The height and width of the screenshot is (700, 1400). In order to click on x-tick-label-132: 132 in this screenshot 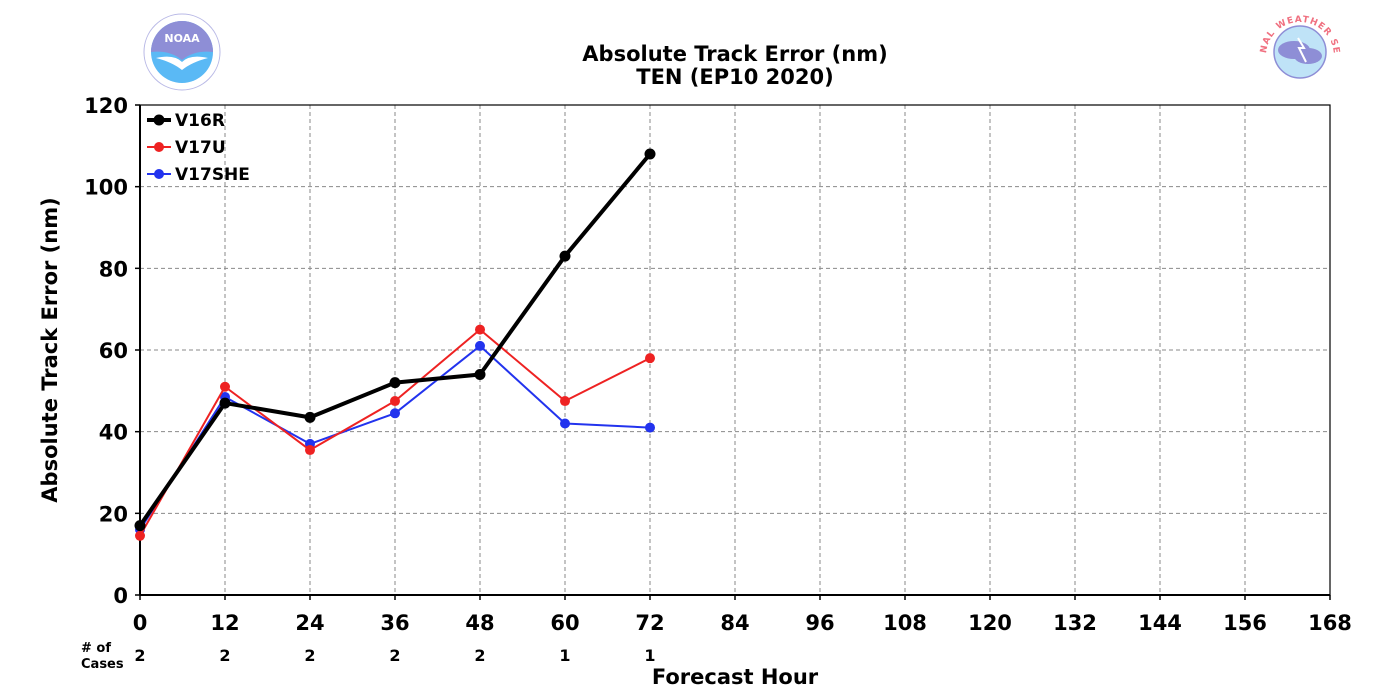, I will do `click(1075, 623)`.